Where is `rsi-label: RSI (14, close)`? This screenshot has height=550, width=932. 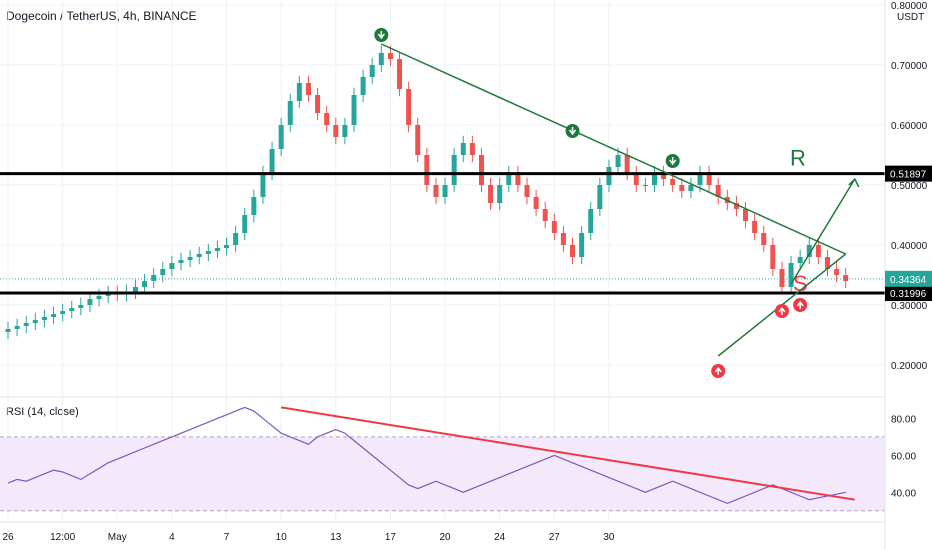
rsi-label: RSI (14, close) is located at coordinates (42, 412).